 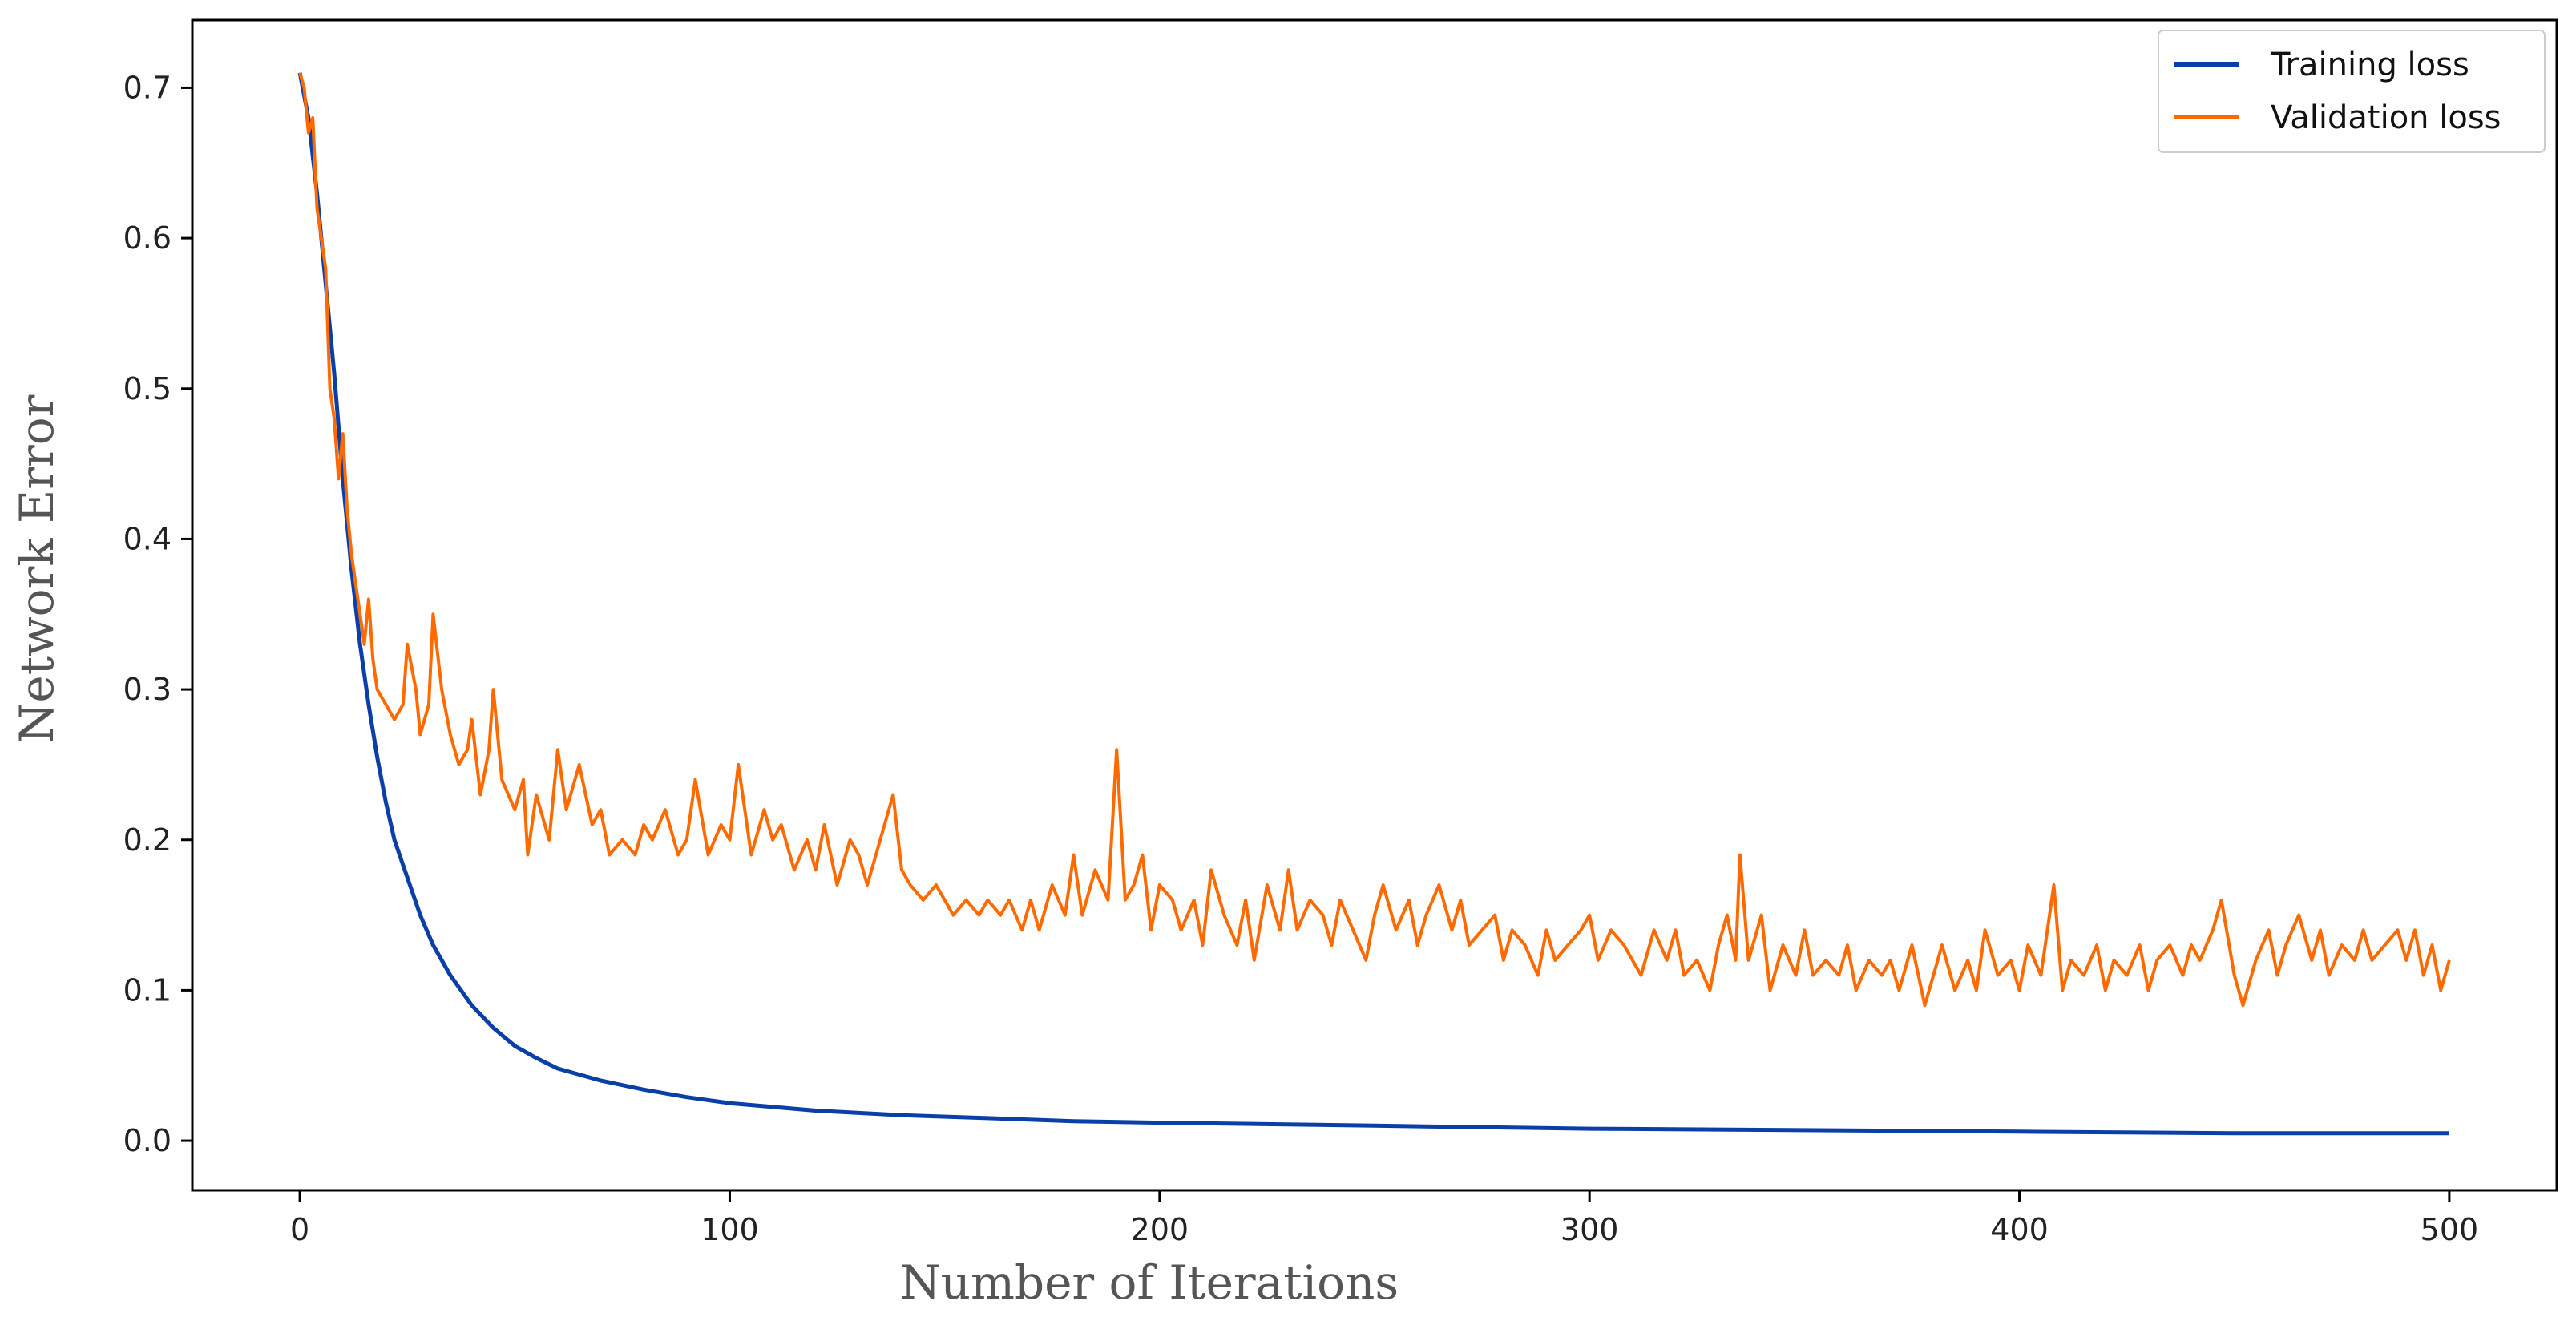 What do you see at coordinates (300, 1229) in the screenshot?
I see `x-tick-label: 0` at bounding box center [300, 1229].